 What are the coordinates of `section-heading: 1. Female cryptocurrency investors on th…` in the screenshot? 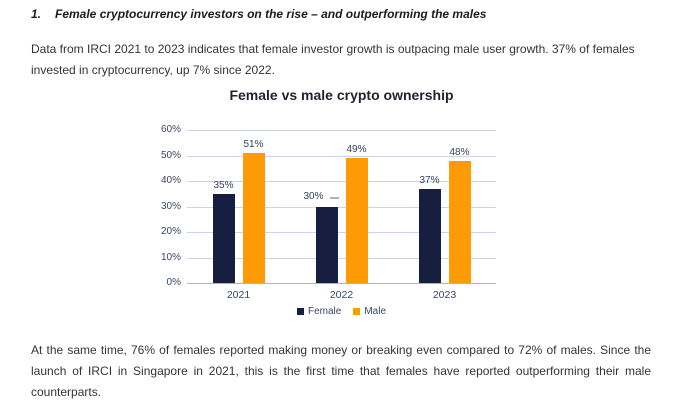 It's located at (258, 14).